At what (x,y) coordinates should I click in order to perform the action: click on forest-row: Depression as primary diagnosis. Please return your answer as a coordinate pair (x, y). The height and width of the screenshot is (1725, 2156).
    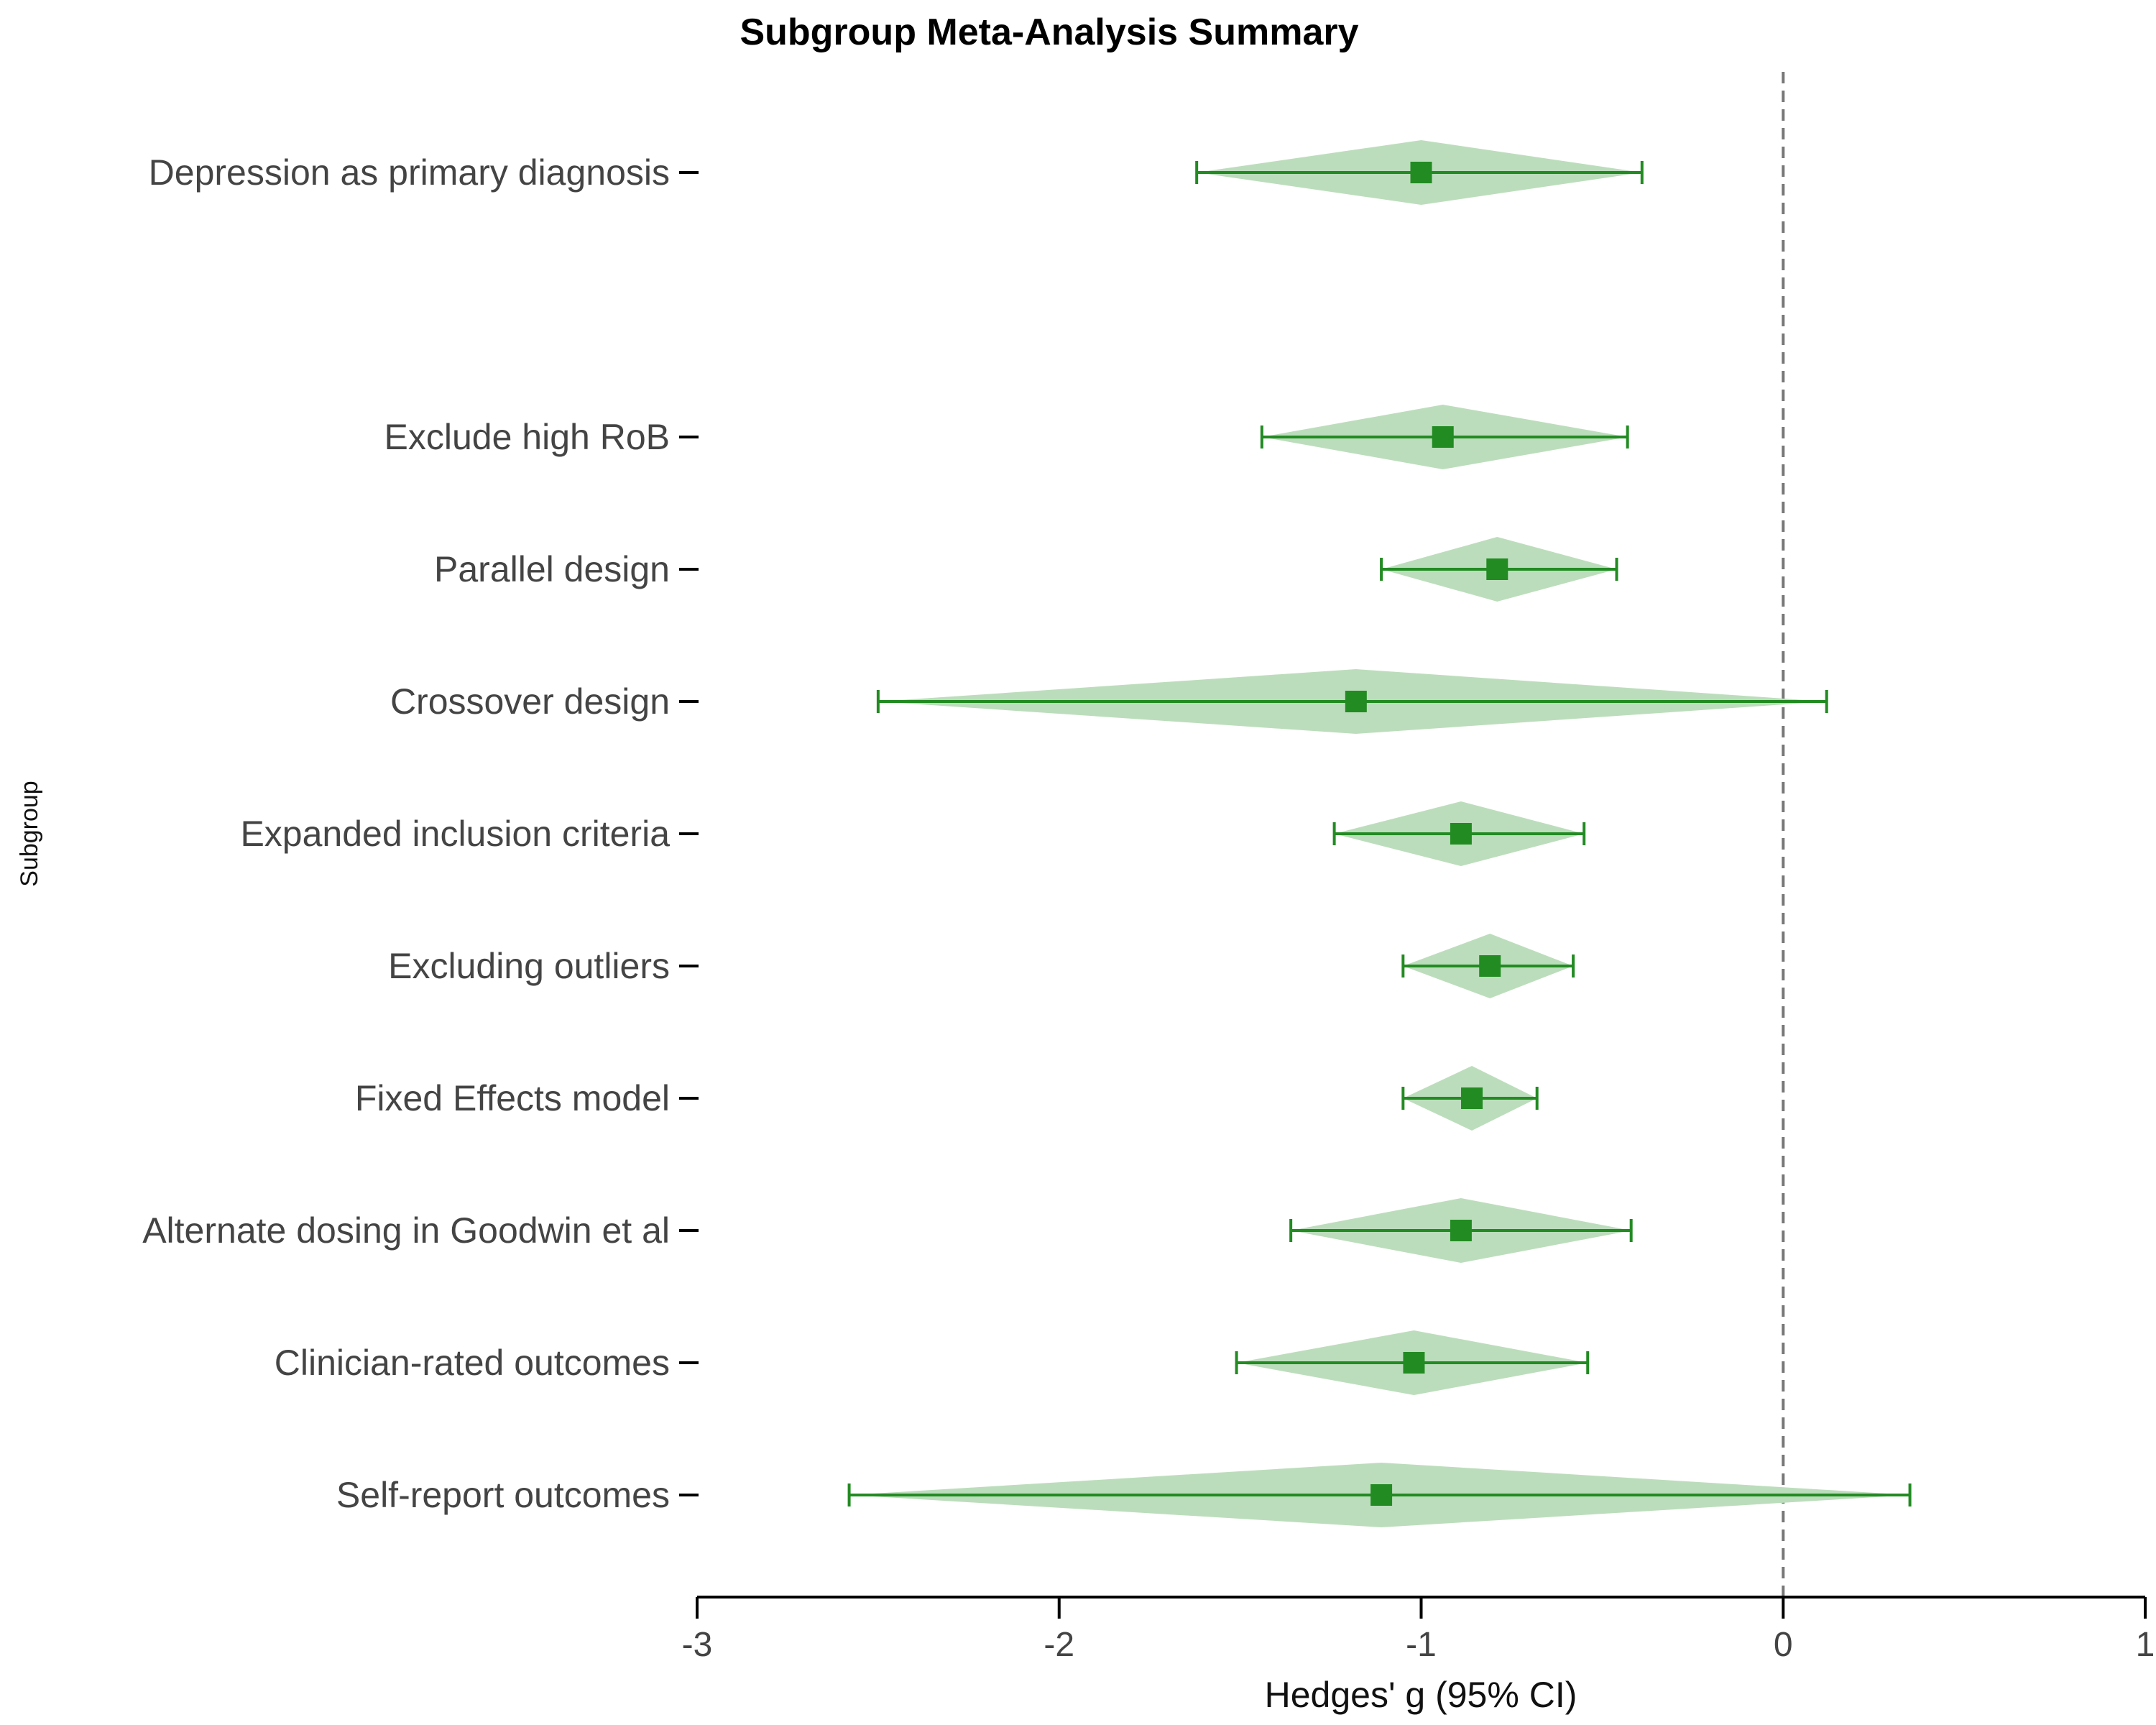
    Looking at the image, I should click on (897, 172).